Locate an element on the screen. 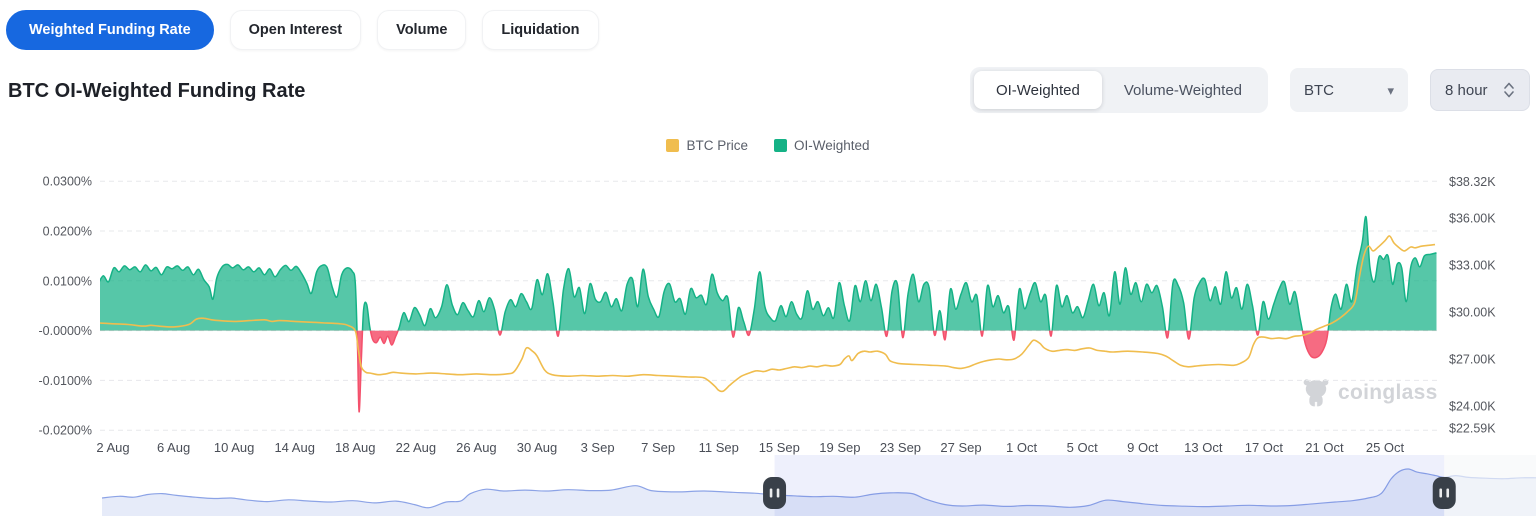  svg-text: 14 Aug is located at coordinates (294, 447).